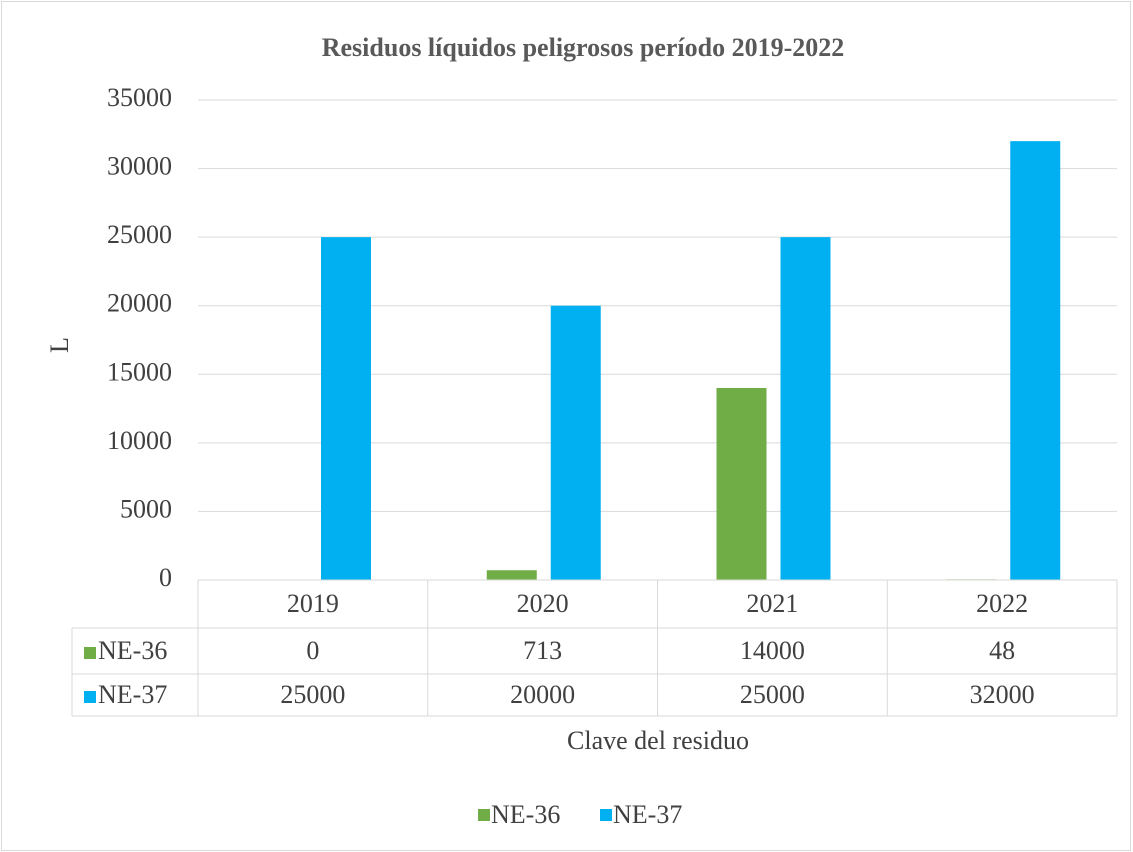  Describe the element at coordinates (59, 345) in the screenshot. I see `y-axis-label: L` at that location.